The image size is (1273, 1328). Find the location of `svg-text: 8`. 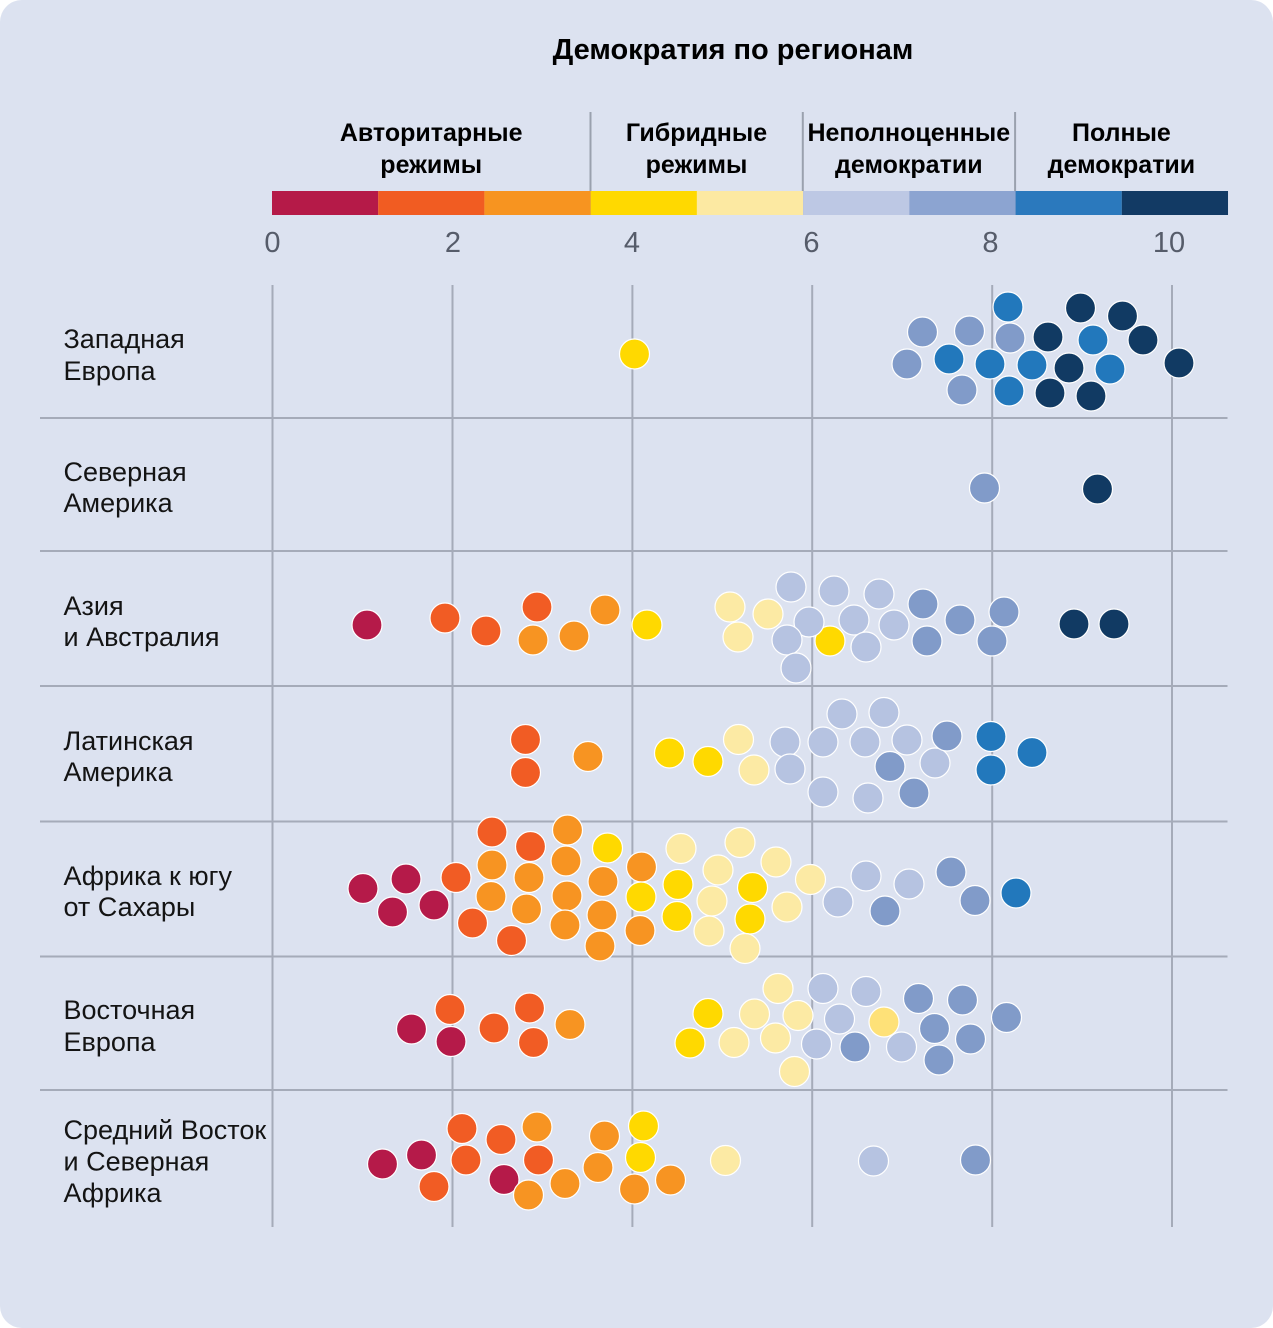

svg-text: 8 is located at coordinates (990, 243).